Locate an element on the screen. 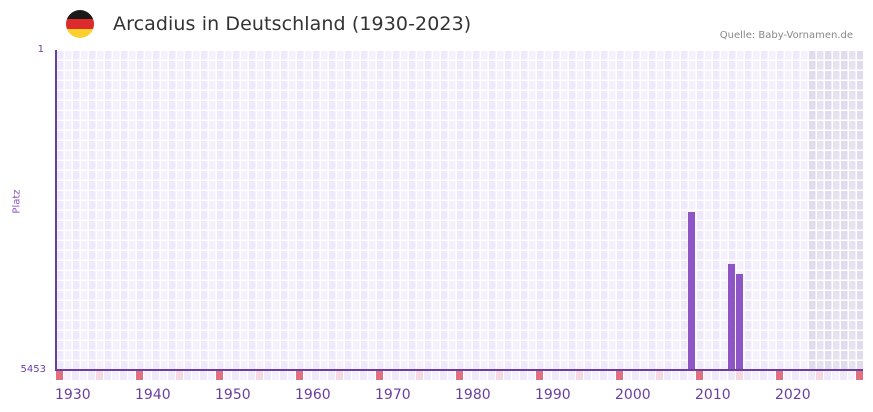  x-tick-2020: 2020 is located at coordinates (793, 395).